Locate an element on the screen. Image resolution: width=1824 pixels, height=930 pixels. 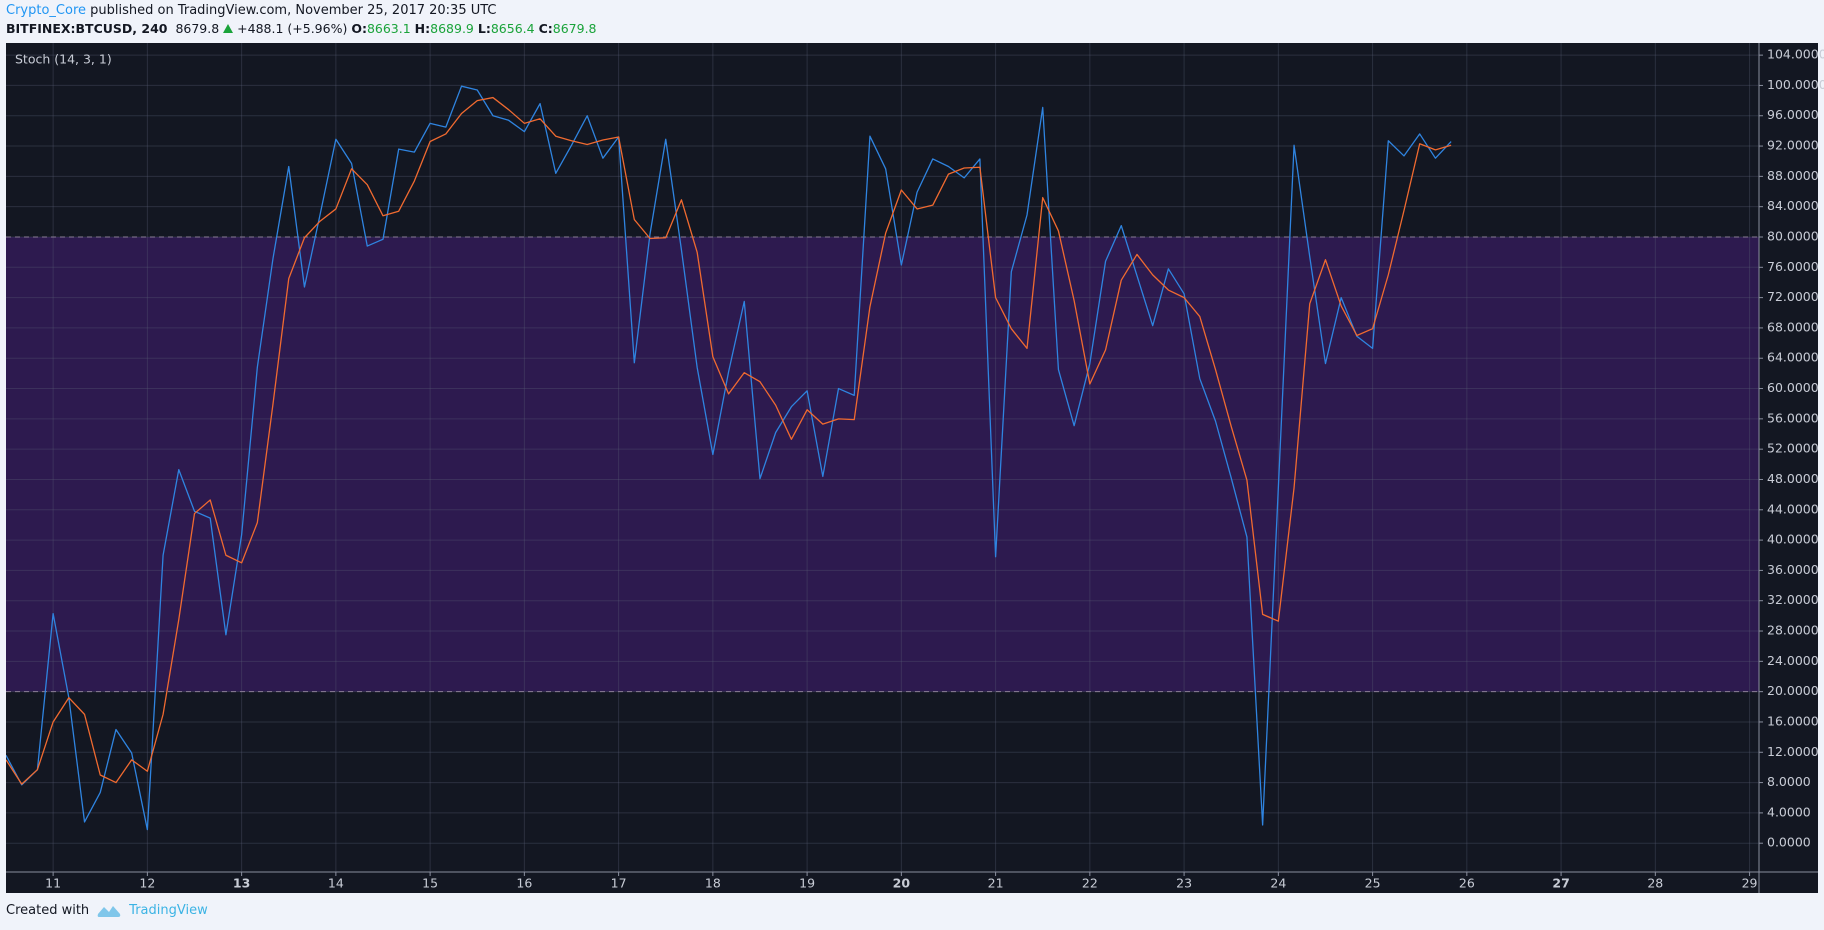
y-tick-label: 4.0000 is located at coordinates (1789, 811).